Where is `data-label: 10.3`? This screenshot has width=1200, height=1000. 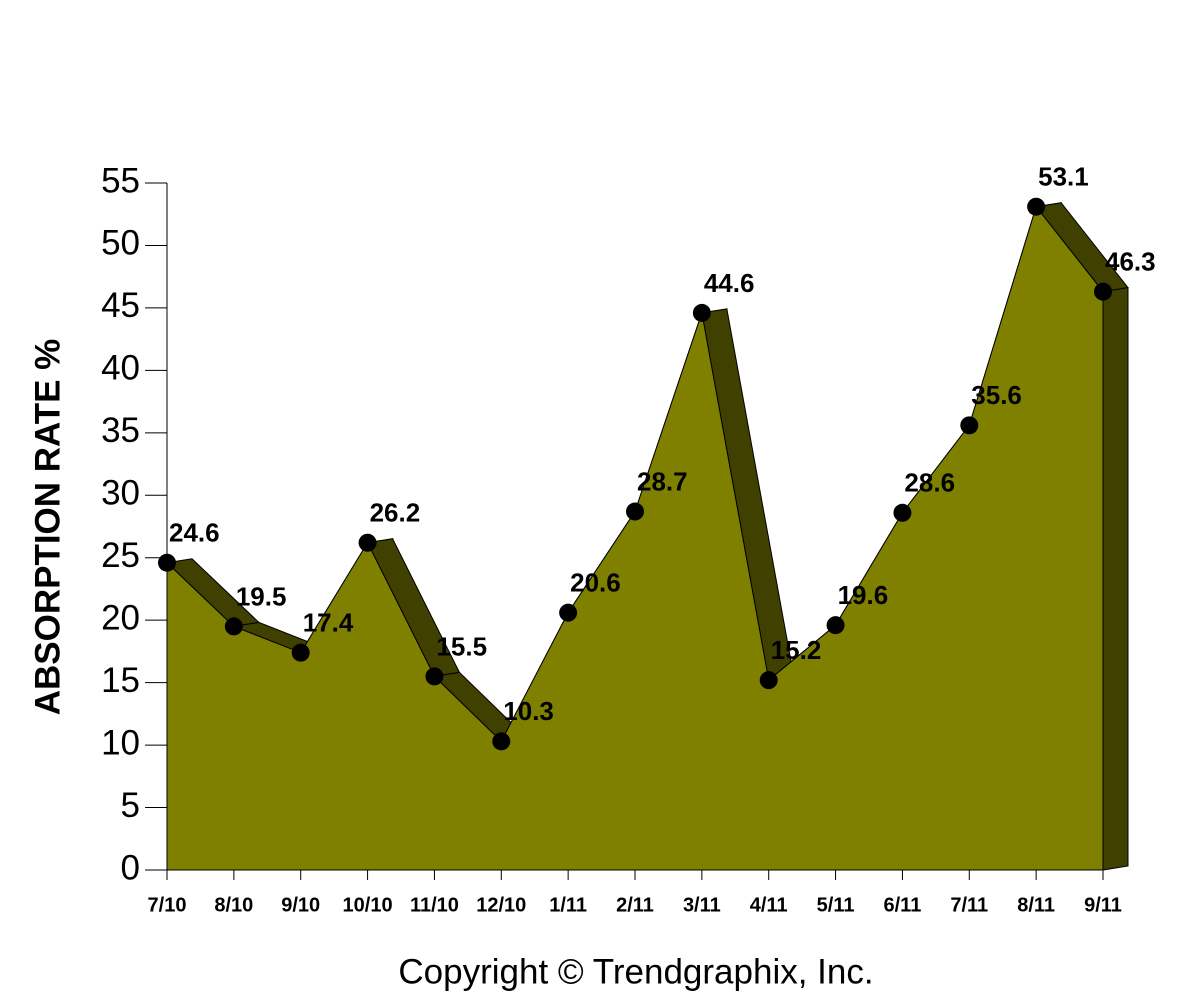 data-label: 10.3 is located at coordinates (528, 711).